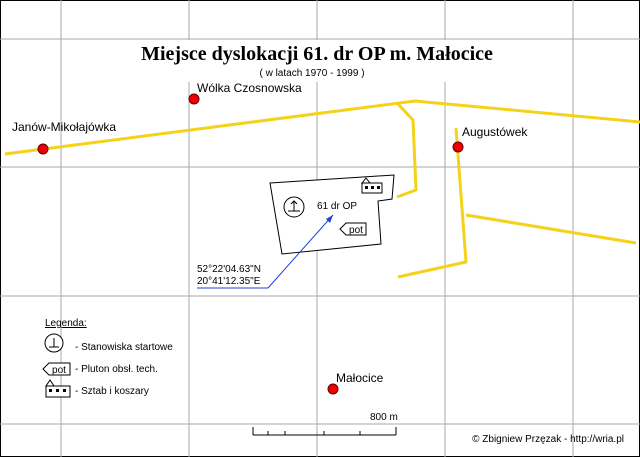 The height and width of the screenshot is (457, 640). I want to click on launcher-icon, so click(294, 207).